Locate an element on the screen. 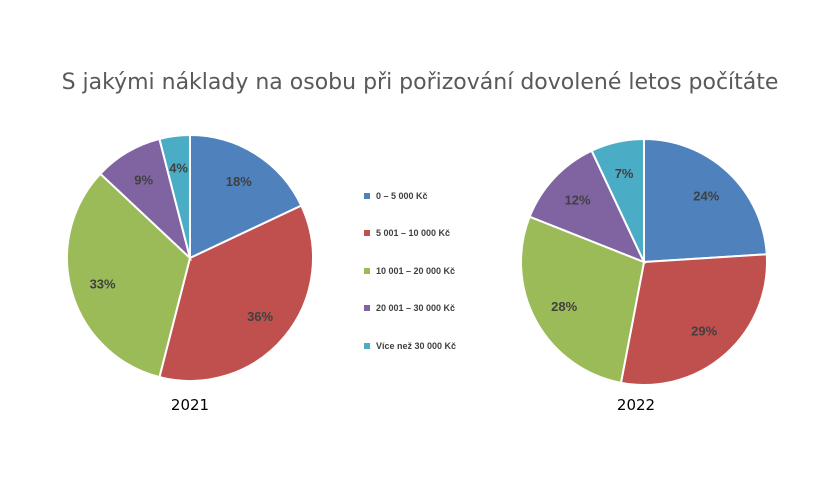  legend-item: 10 001 – 20 000 Kč is located at coordinates (410, 271).